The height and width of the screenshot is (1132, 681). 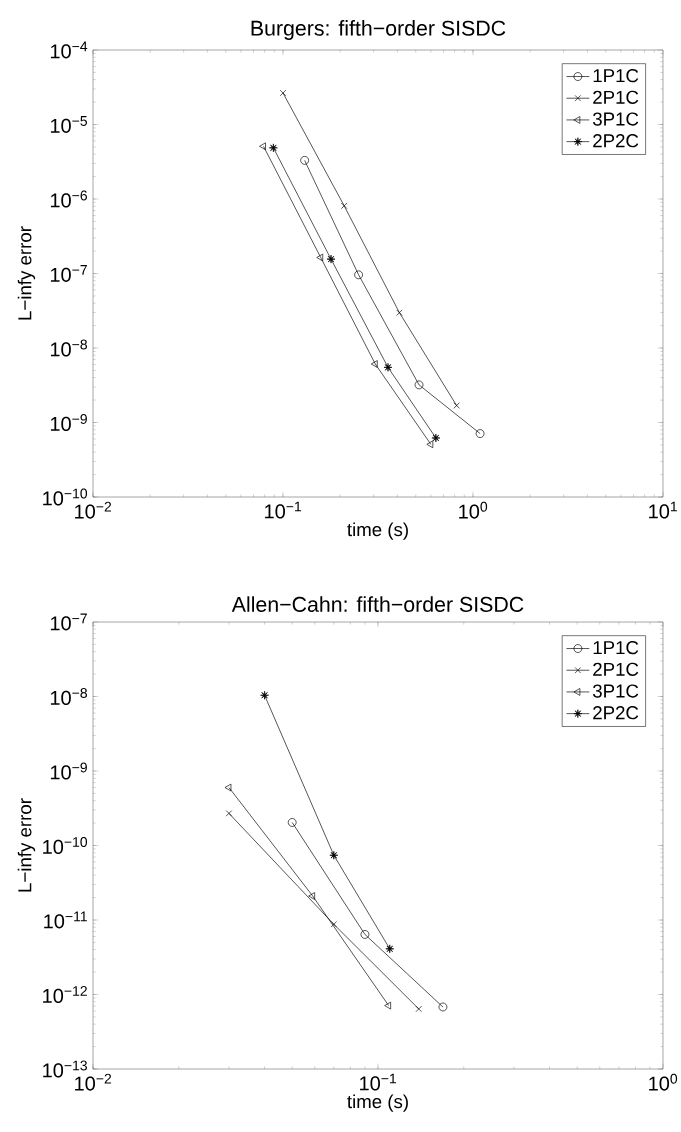 What do you see at coordinates (69, 50) in the screenshot?
I see `y-tick-label: 10$^{−4}$` at bounding box center [69, 50].